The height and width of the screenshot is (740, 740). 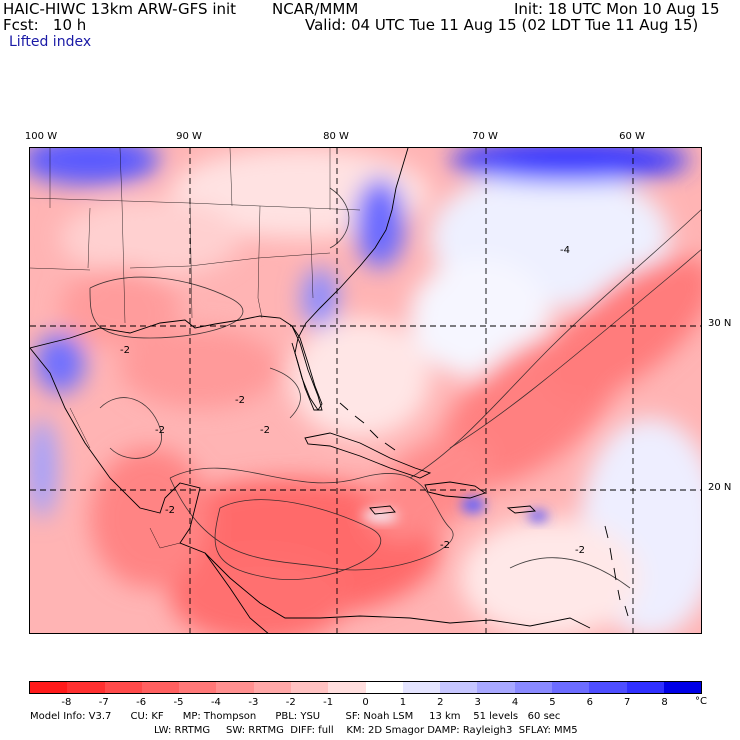 I want to click on colorbar-tick-label: -2, so click(x=290, y=702).